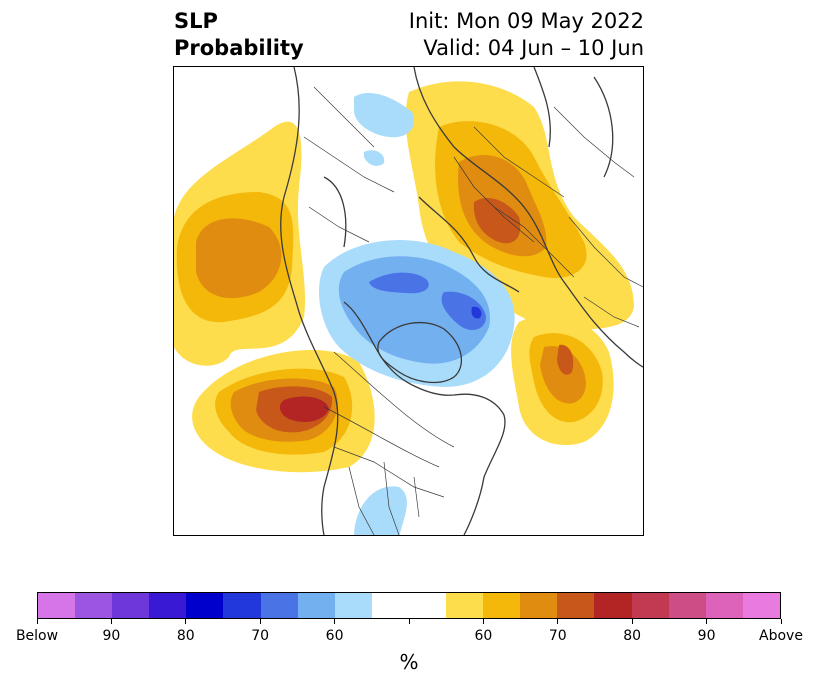  Describe the element at coordinates (380, 510) in the screenshot. I see `anomaly-south-small` at that location.